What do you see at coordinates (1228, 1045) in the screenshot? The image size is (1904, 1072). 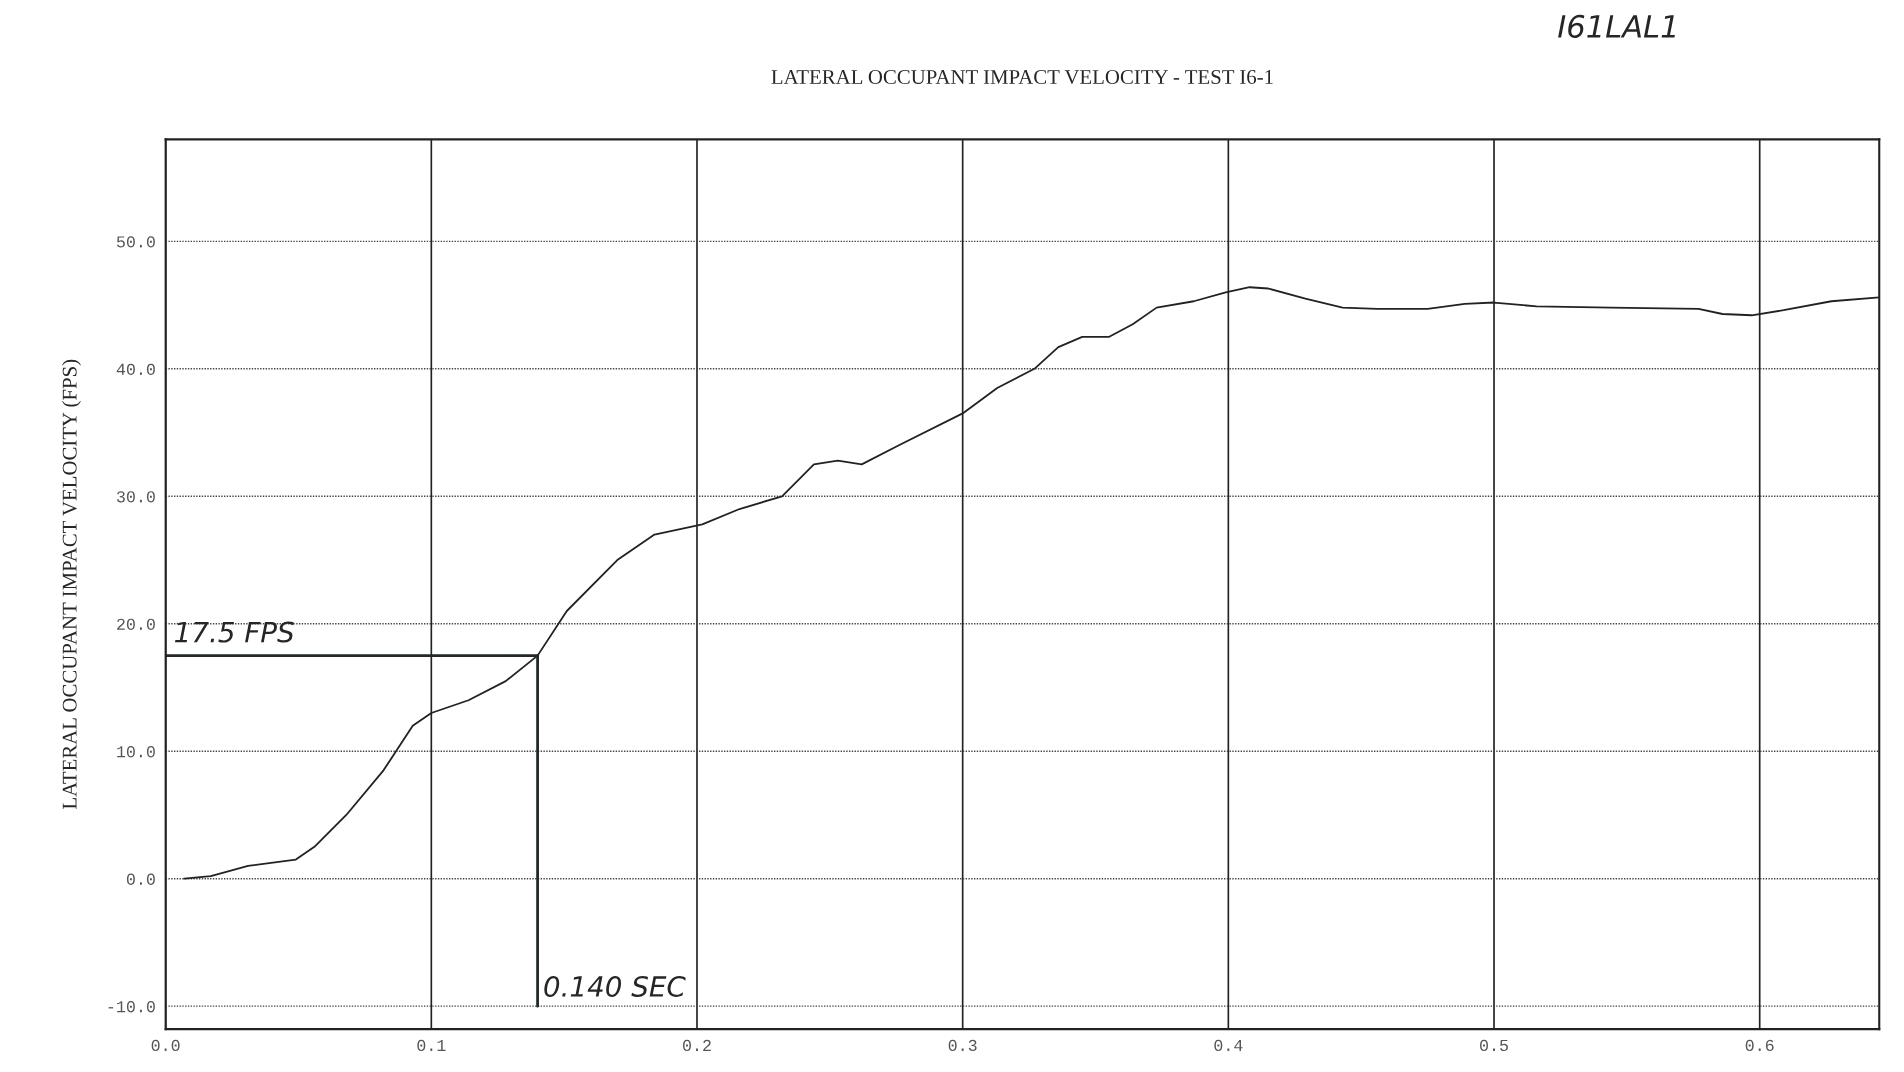 I see `x-tick-label: 0.4` at bounding box center [1228, 1045].